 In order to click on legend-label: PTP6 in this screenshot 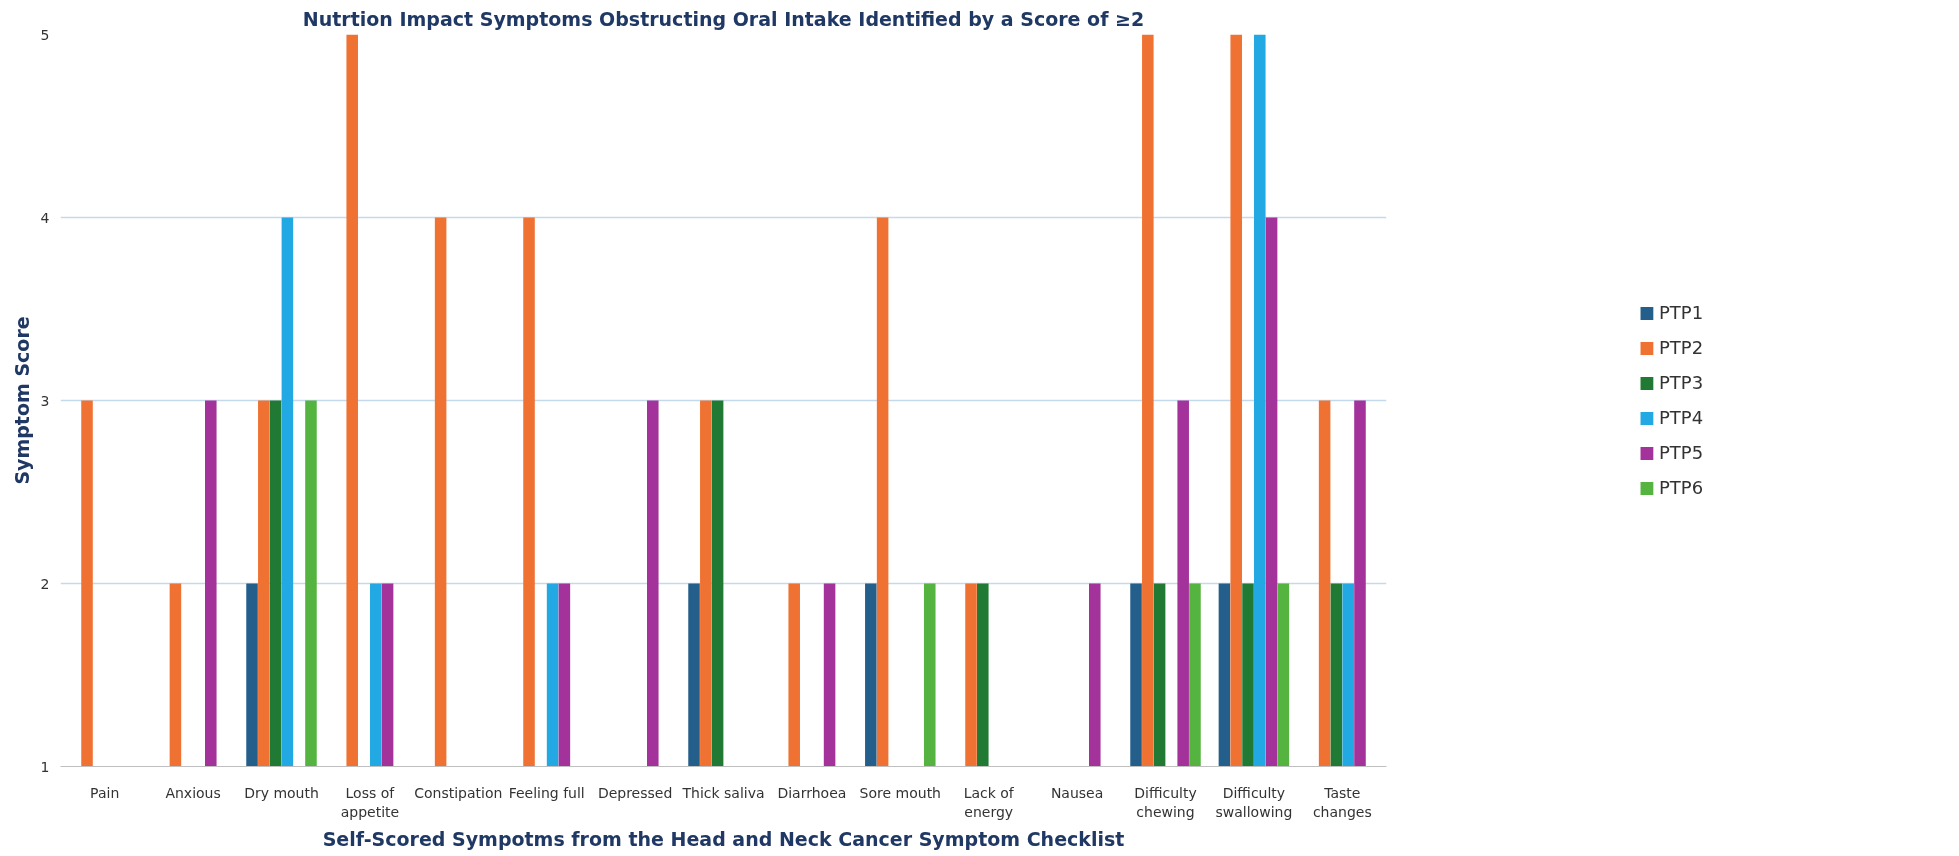, I will do `click(1681, 487)`.